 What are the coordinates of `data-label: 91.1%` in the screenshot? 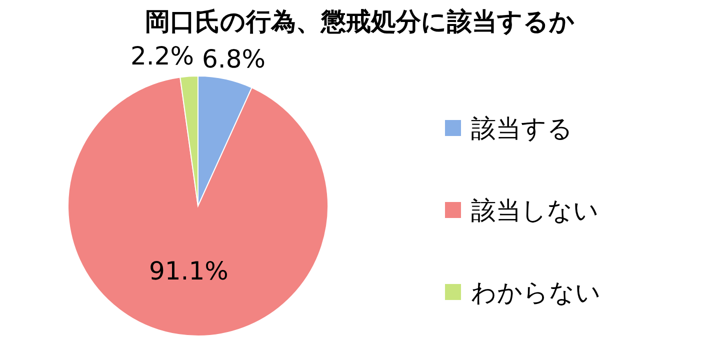 It's located at (188, 271).